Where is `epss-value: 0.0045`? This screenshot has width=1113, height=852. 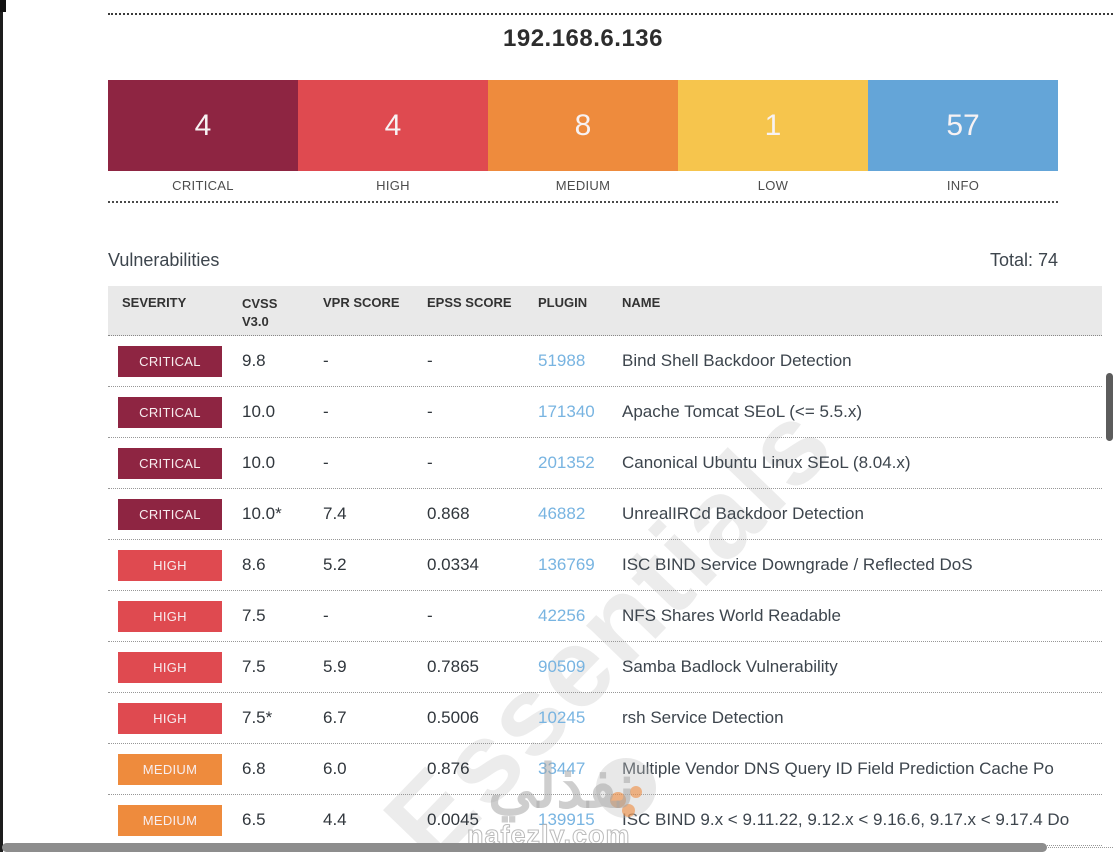 epss-value: 0.0045 is located at coordinates (453, 819).